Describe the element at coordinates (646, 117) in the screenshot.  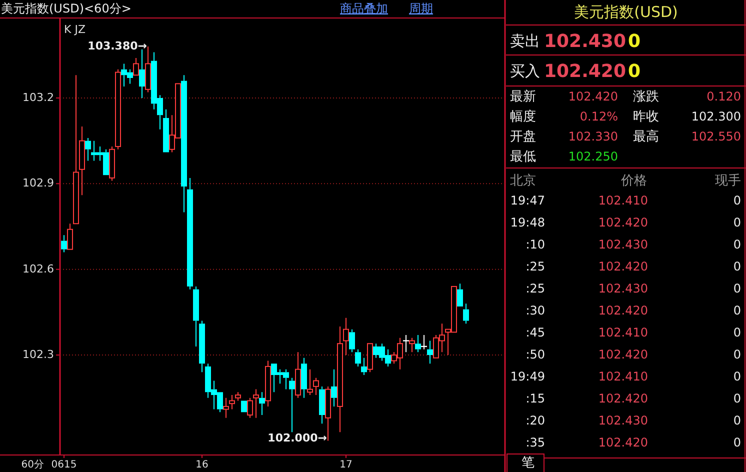
I see `text: 昨收` at that location.